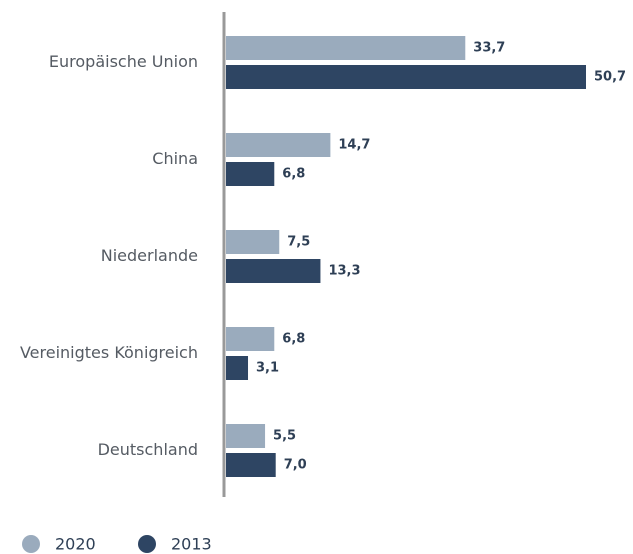 The width and height of the screenshot is (633, 554). What do you see at coordinates (267, 368) in the screenshot?
I see `data-label: 3,1` at bounding box center [267, 368].